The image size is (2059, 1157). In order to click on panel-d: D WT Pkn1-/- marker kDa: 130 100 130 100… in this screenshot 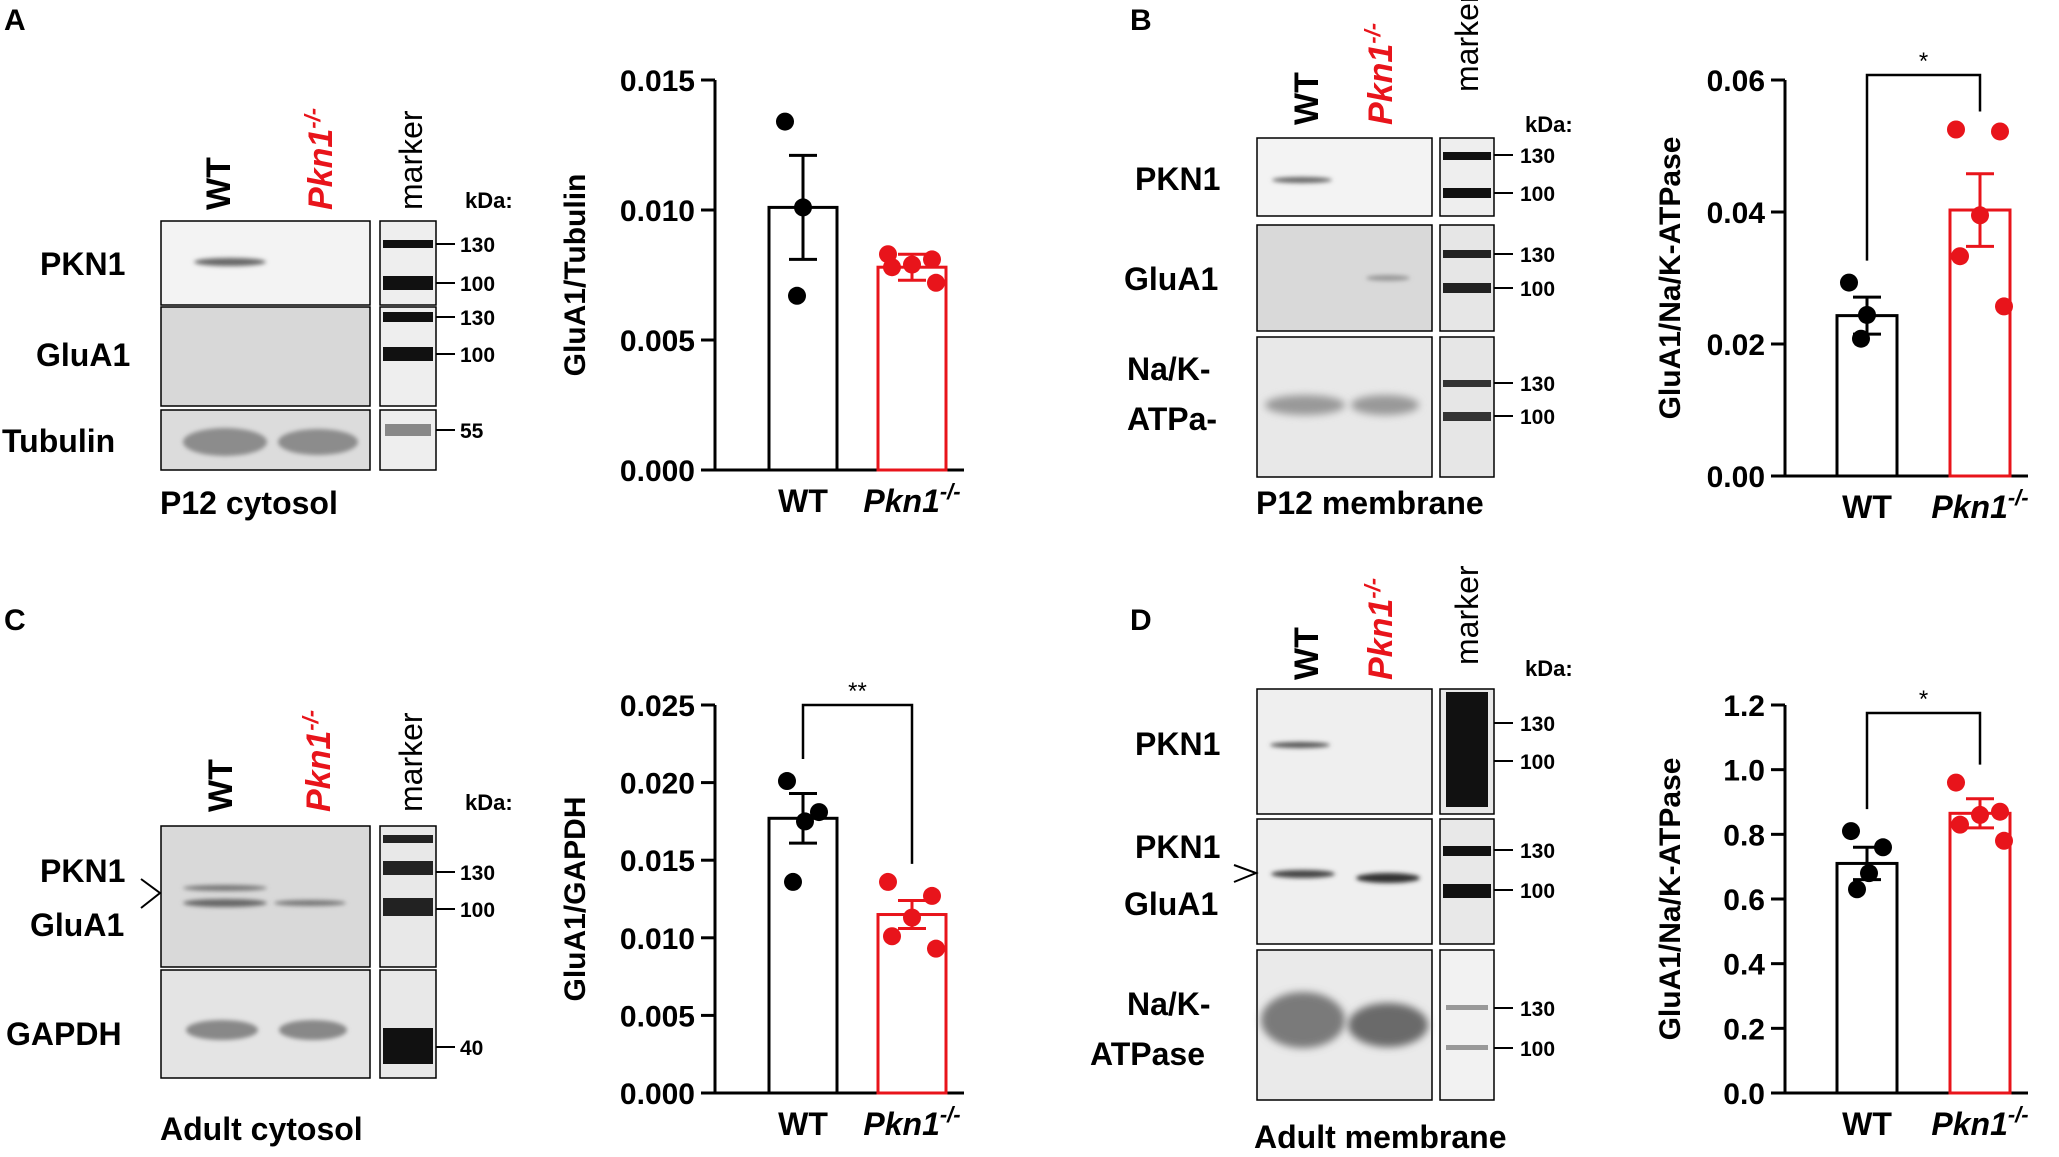, I will do `click(1331, 860)`.